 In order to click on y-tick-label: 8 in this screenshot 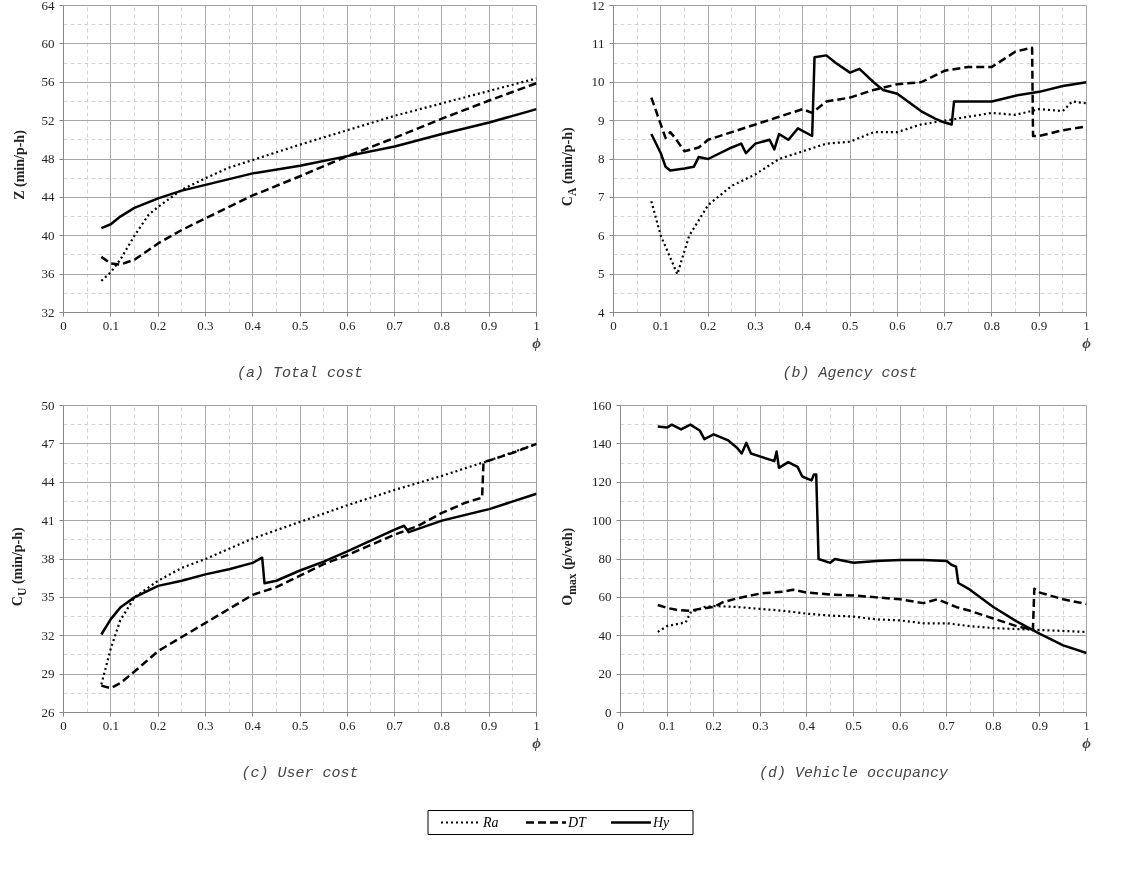, I will do `click(601, 158)`.